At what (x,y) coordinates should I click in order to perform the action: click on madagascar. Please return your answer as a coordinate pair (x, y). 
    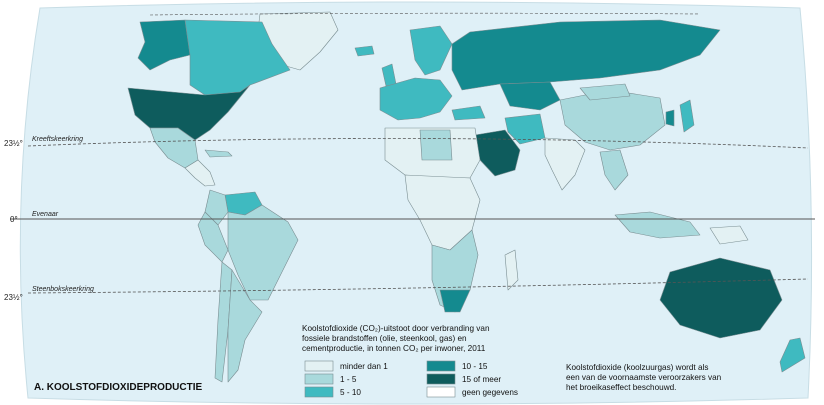
    Looking at the image, I should click on (511, 270).